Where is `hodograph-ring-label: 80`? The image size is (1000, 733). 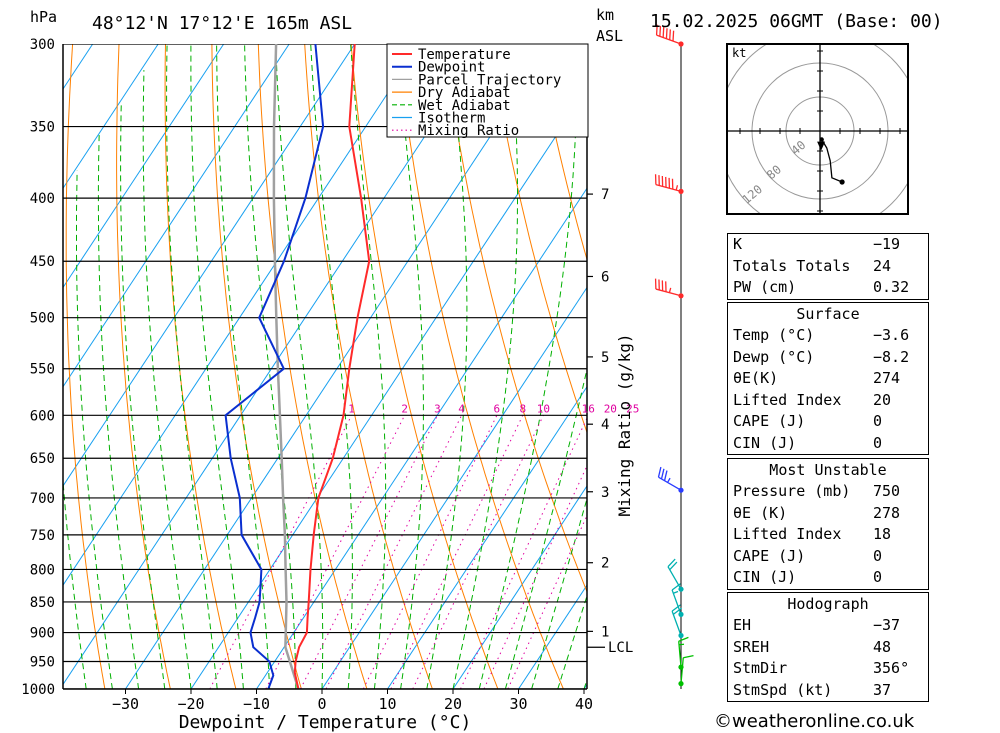 hodograph-ring-label: 80 is located at coordinates (774, 172).